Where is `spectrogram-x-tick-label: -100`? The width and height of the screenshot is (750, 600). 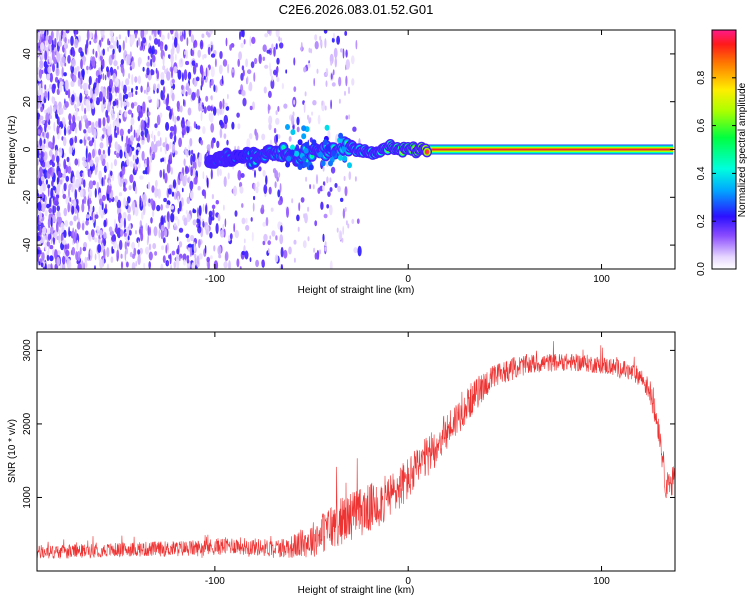 spectrogram-x-tick-label: -100 is located at coordinates (215, 279).